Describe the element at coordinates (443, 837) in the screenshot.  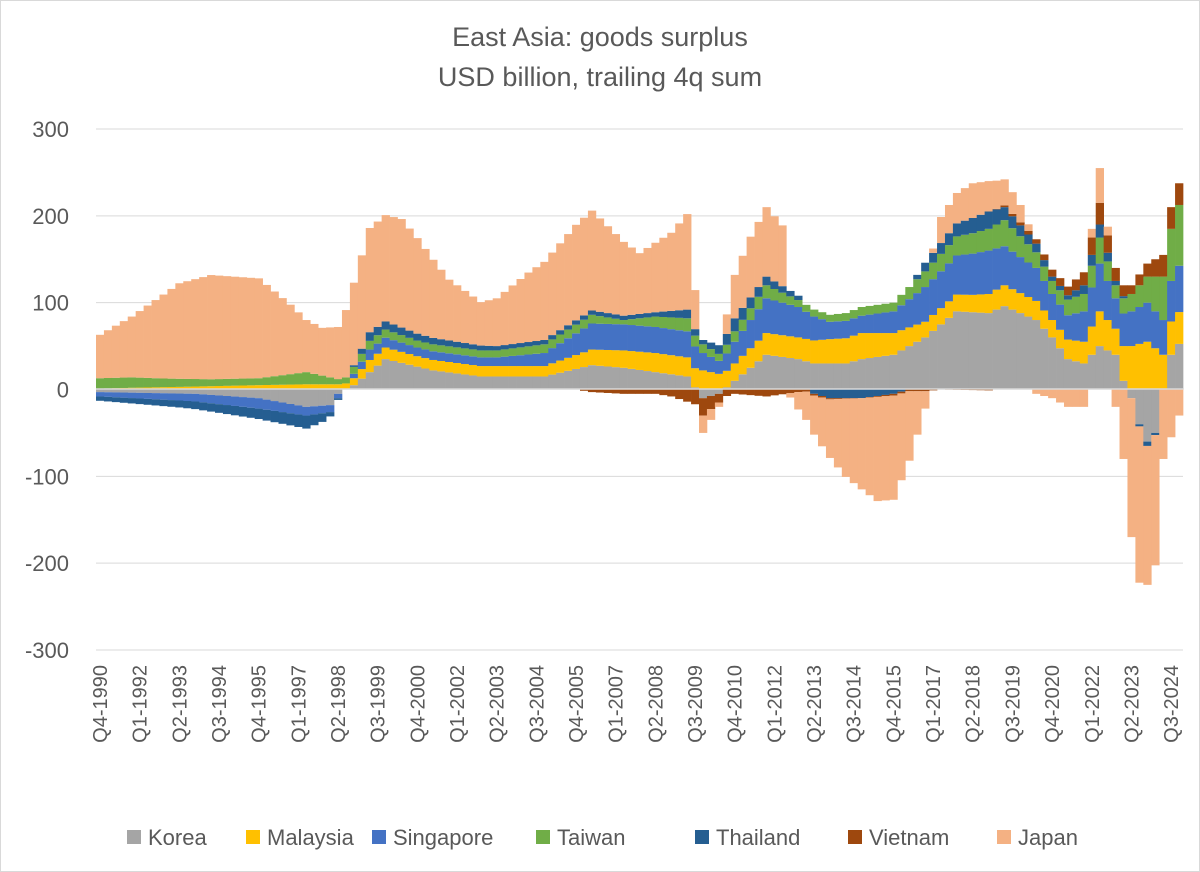
I see `legend-label: Singapore` at that location.